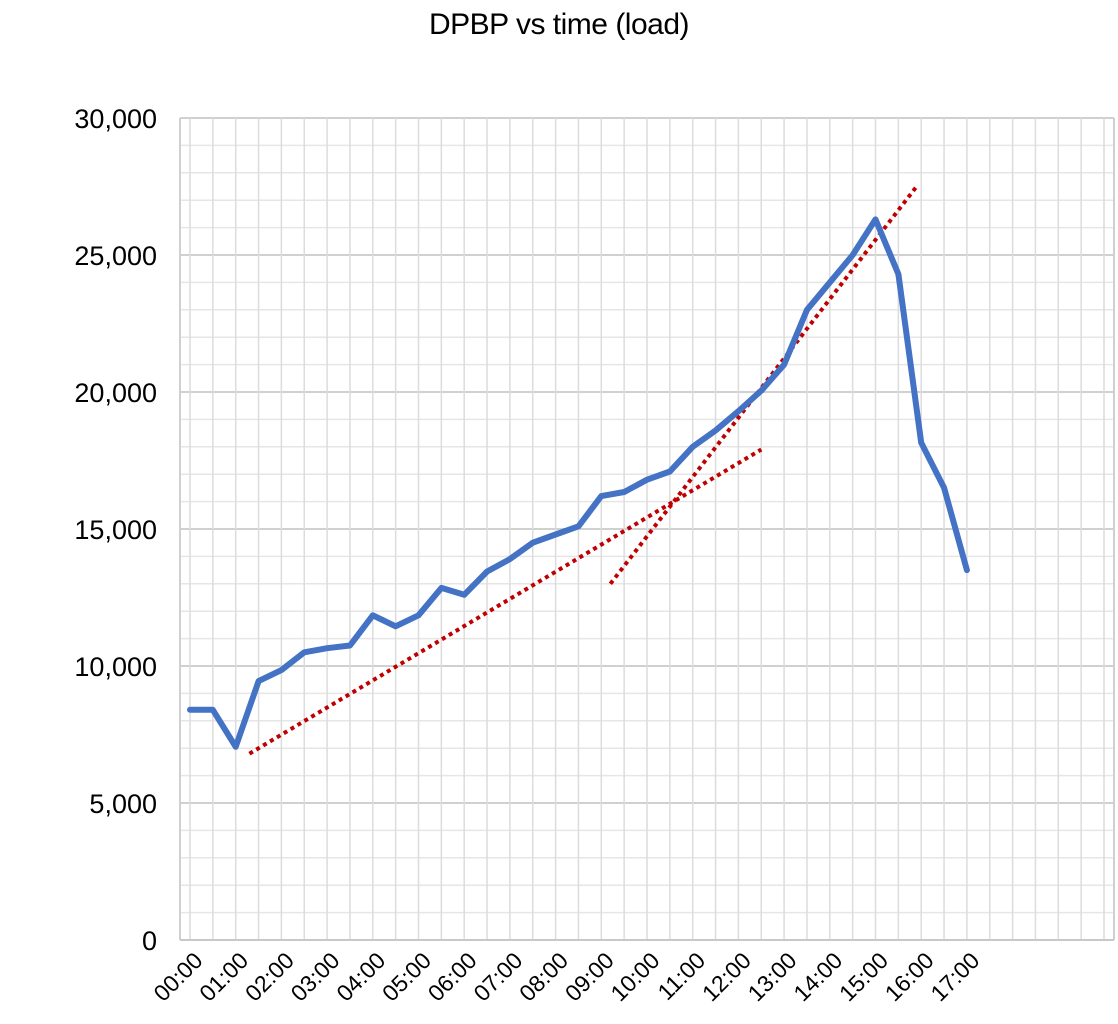 The image size is (1118, 1024). I want to click on x-tick-label: 08:00, so click(543, 976).